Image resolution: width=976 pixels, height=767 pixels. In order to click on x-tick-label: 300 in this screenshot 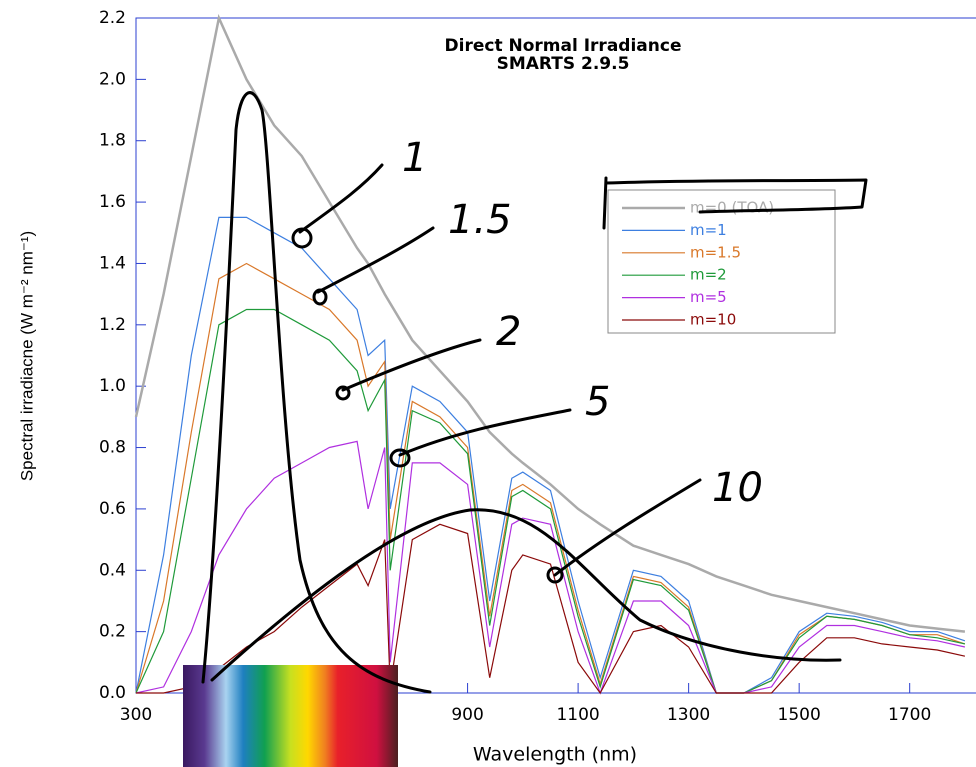, I will do `click(136, 715)`.